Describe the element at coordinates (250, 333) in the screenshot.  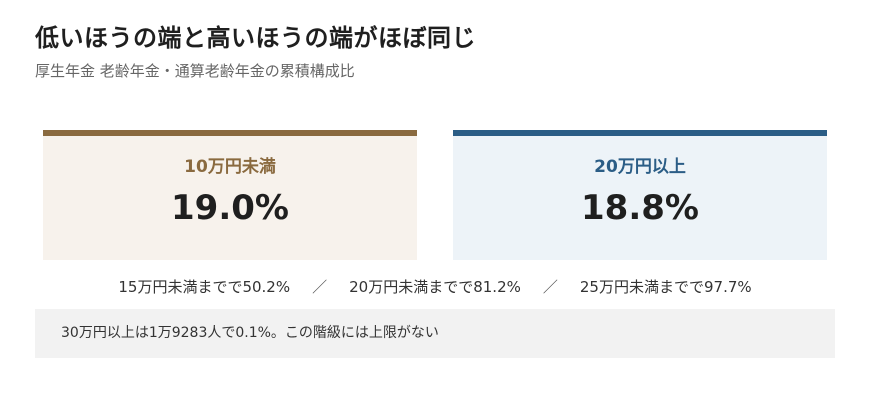
I see `note-text: 30万円以上は1万9283人で0.1%。この階級には上限がない` at that location.